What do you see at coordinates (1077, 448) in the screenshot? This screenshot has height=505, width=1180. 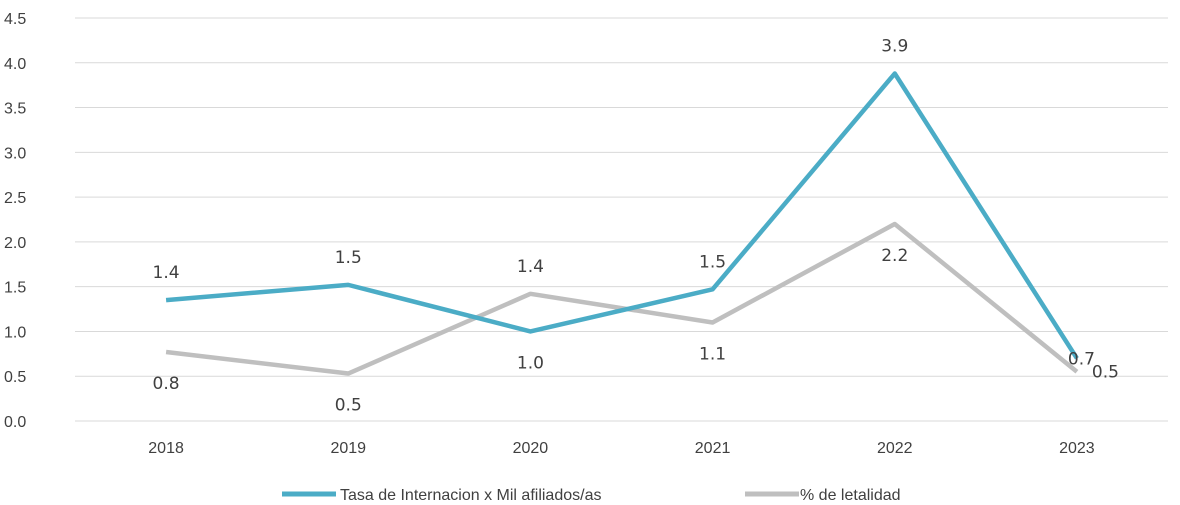 I see `x-tick-label: 2023` at bounding box center [1077, 448].